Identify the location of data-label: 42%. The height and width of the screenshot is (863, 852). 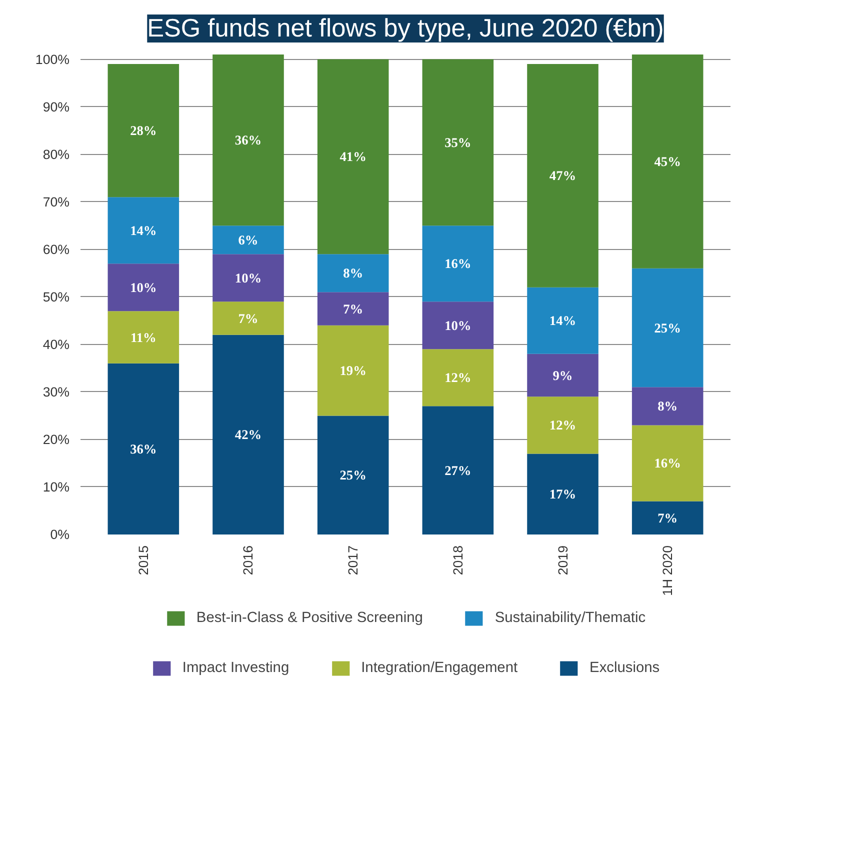
(248, 434).